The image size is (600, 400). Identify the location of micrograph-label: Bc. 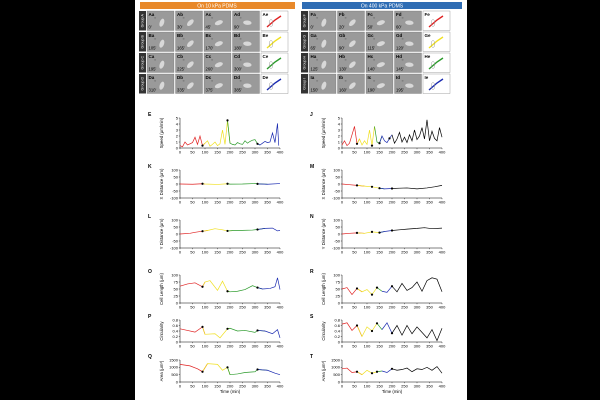
(209, 35).